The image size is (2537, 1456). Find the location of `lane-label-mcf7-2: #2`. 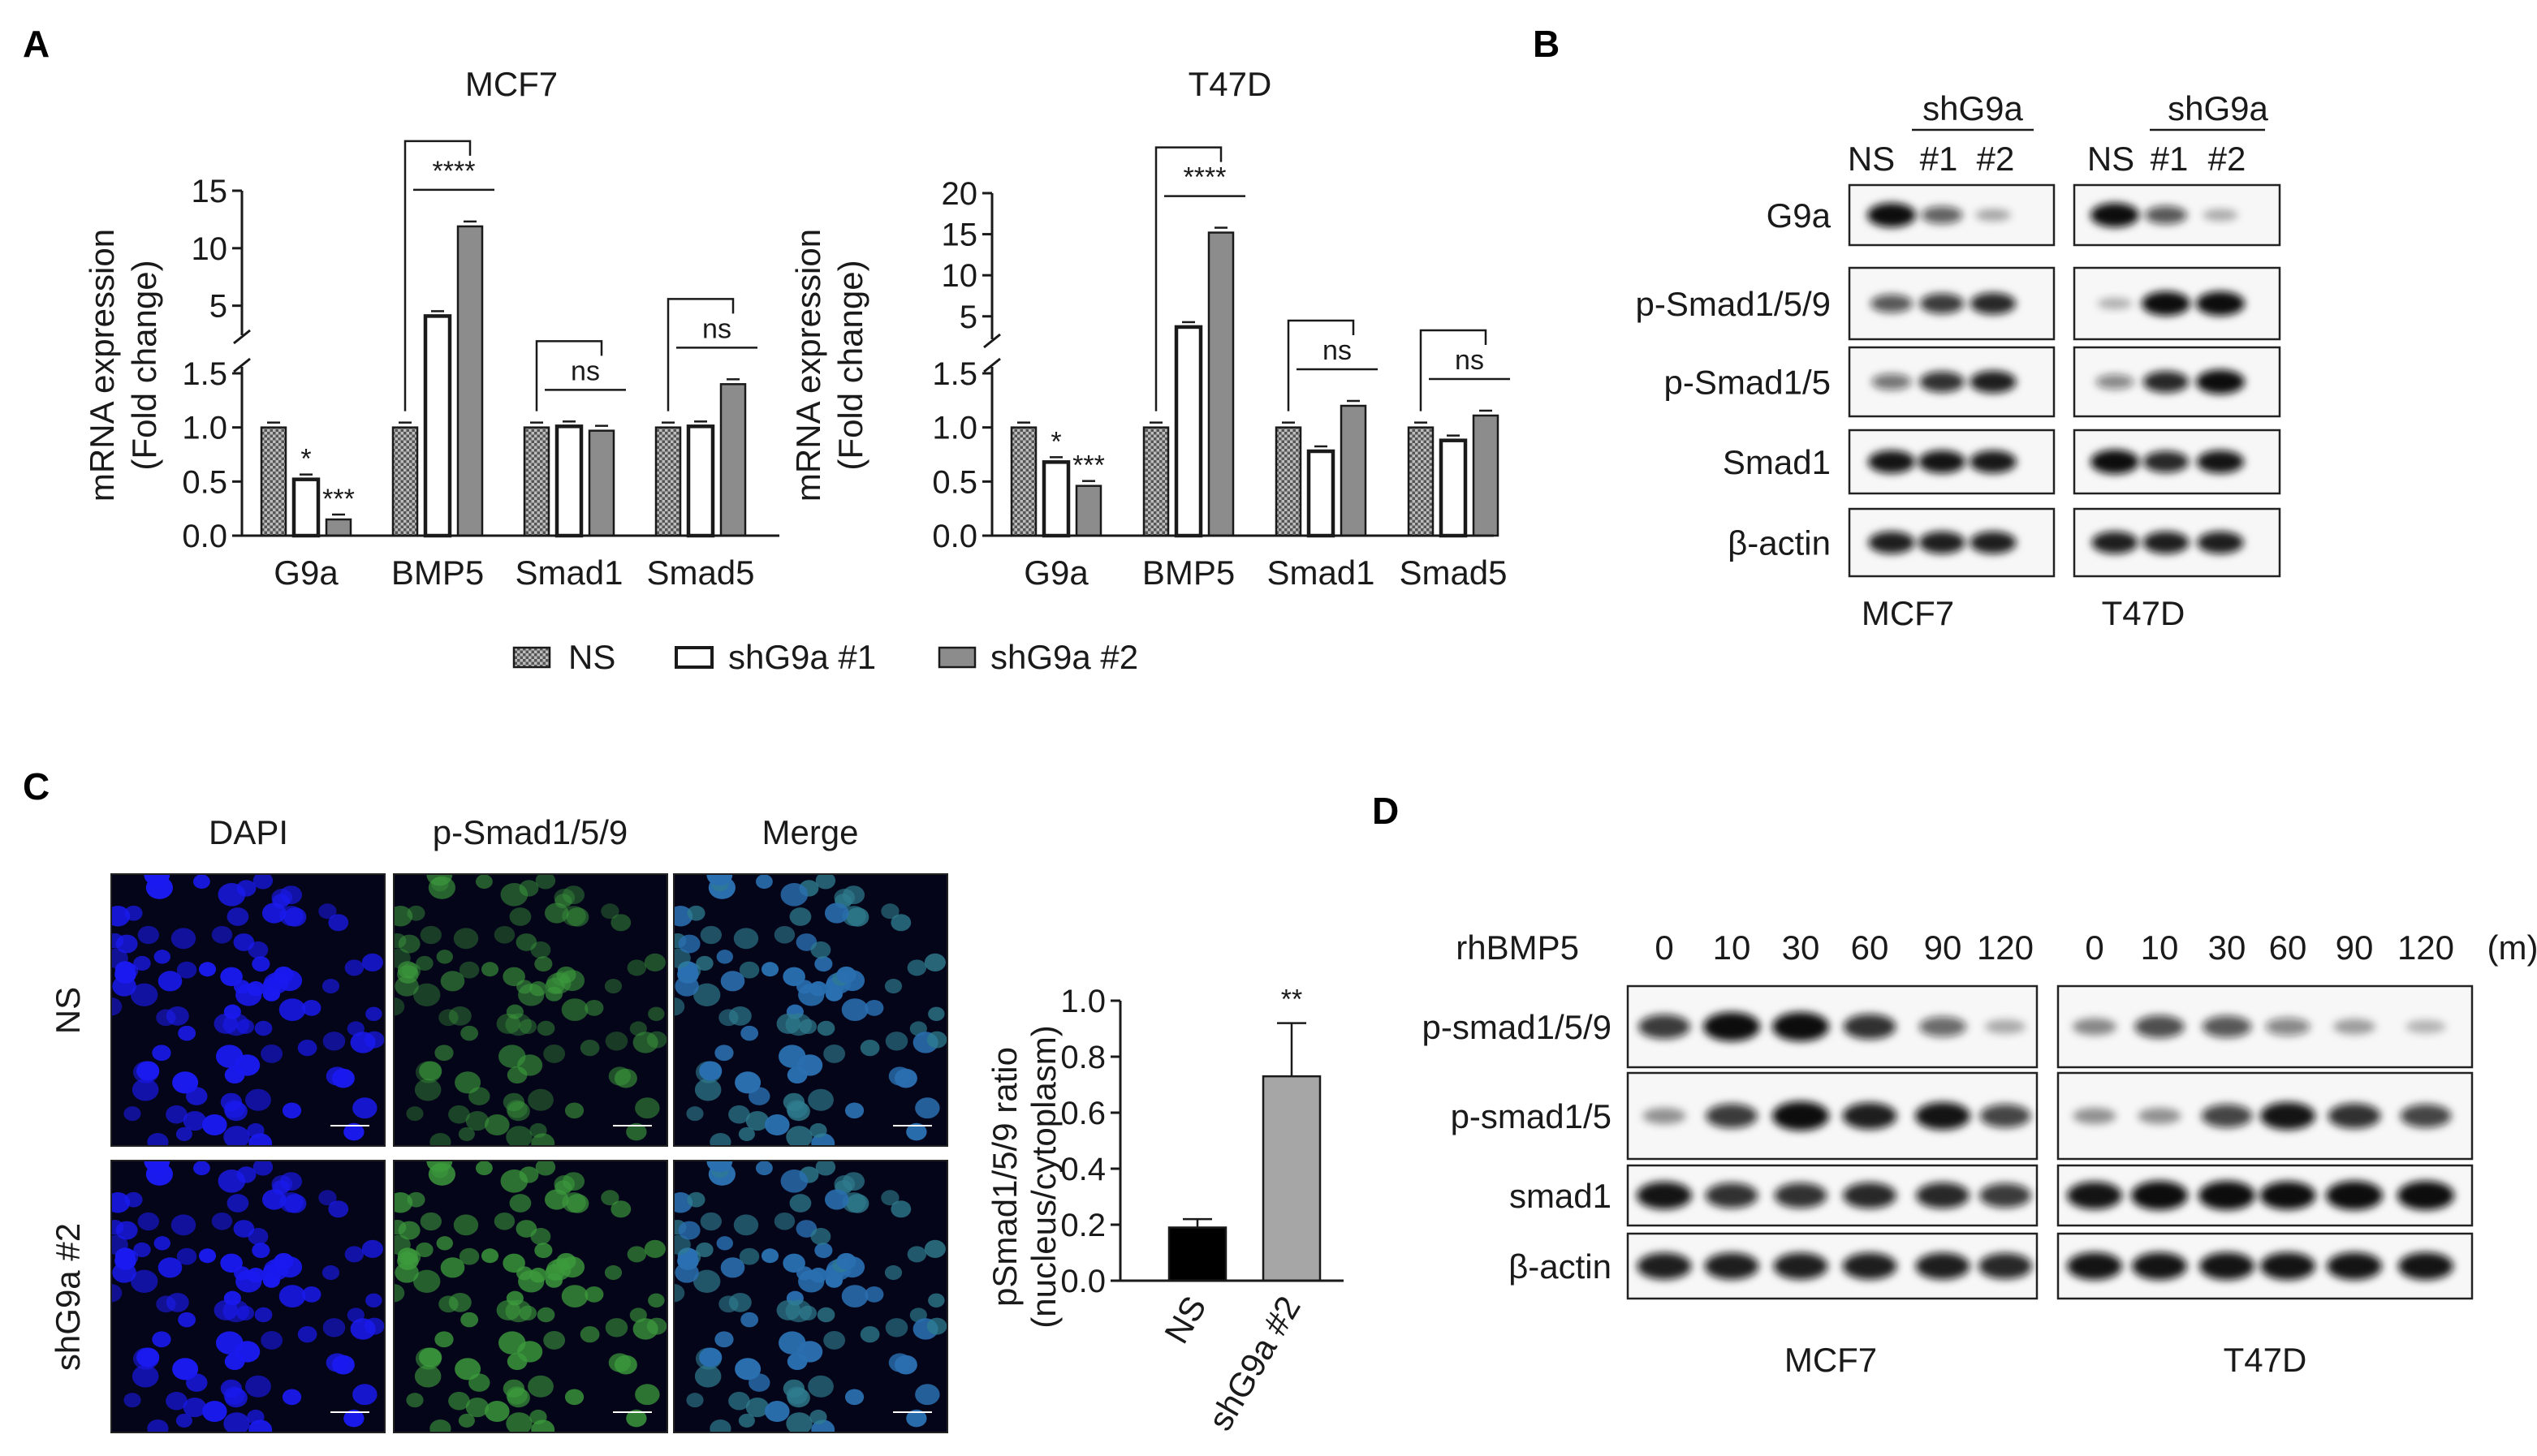

lane-label-mcf7-2: #2 is located at coordinates (1996, 159).